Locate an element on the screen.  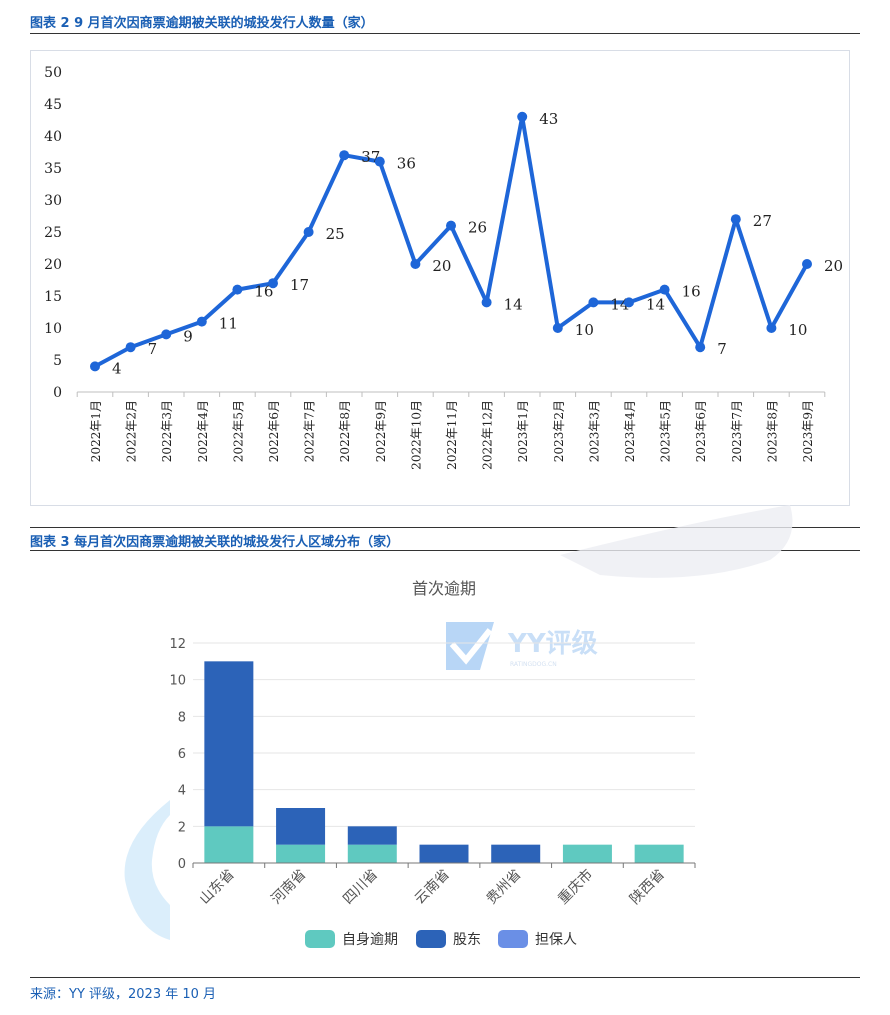
legend-label: 担保人 is located at coordinates (556, 940).